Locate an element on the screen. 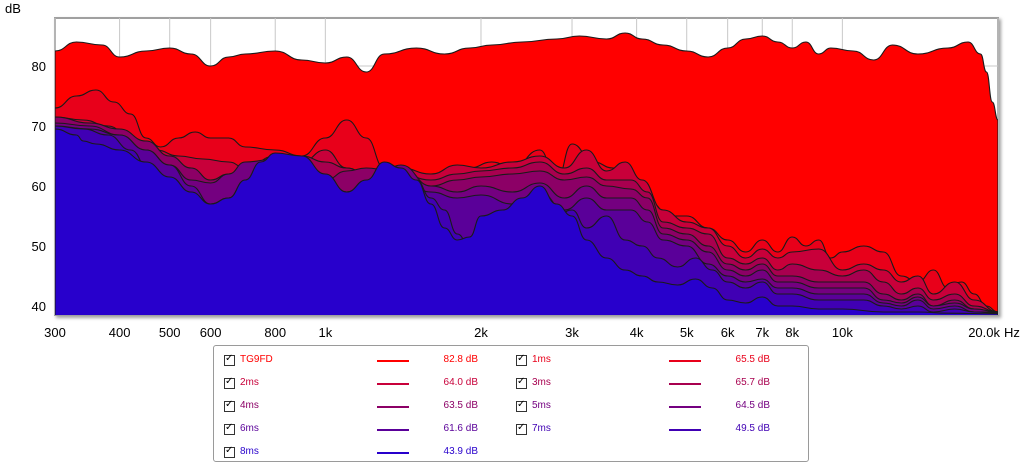 Image resolution: width=1024 pixels, height=466 pixels. x-tick-label: 3k is located at coordinates (572, 332).